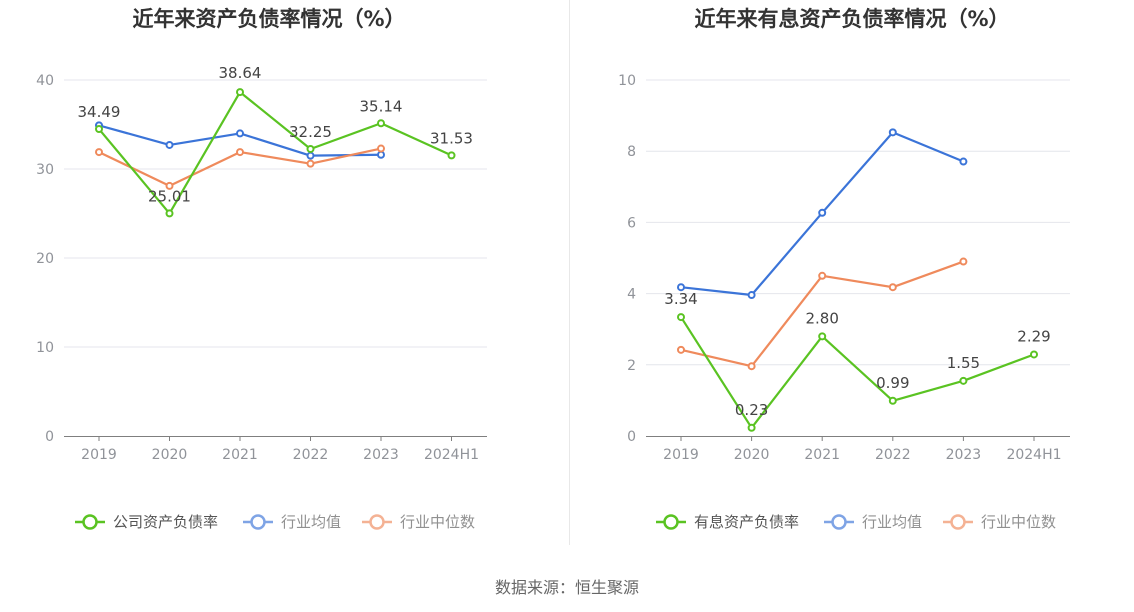 This screenshot has width=1134, height=612. What do you see at coordinates (746, 522) in the screenshot?
I see `legend-label: 有息资产负债率` at bounding box center [746, 522].